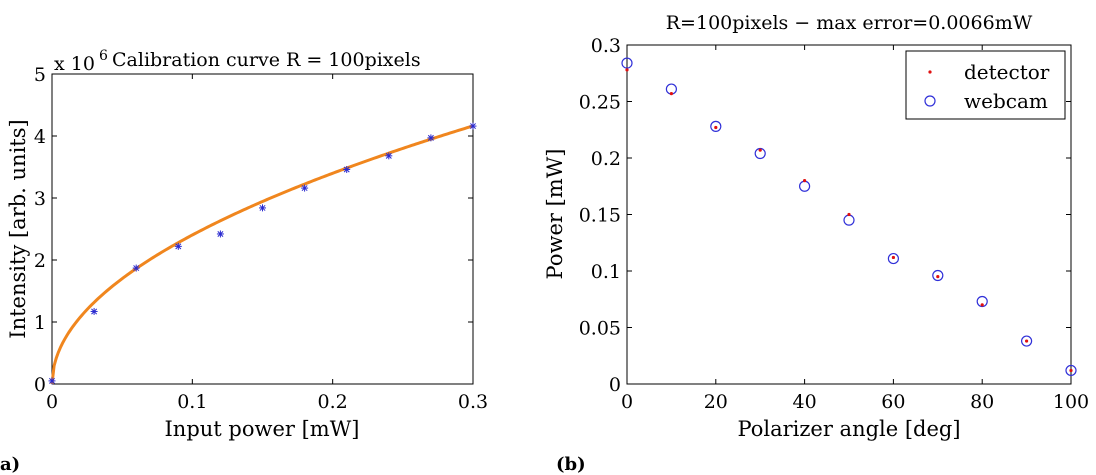  Describe the element at coordinates (192, 402) in the screenshot. I see `chart-a-x-tick-label: 0.1` at that location.